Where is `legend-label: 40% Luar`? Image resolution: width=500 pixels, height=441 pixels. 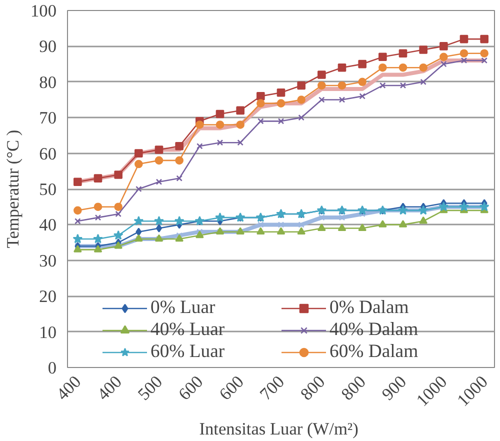 legend-label: 40% Luar is located at coordinates (188, 330).